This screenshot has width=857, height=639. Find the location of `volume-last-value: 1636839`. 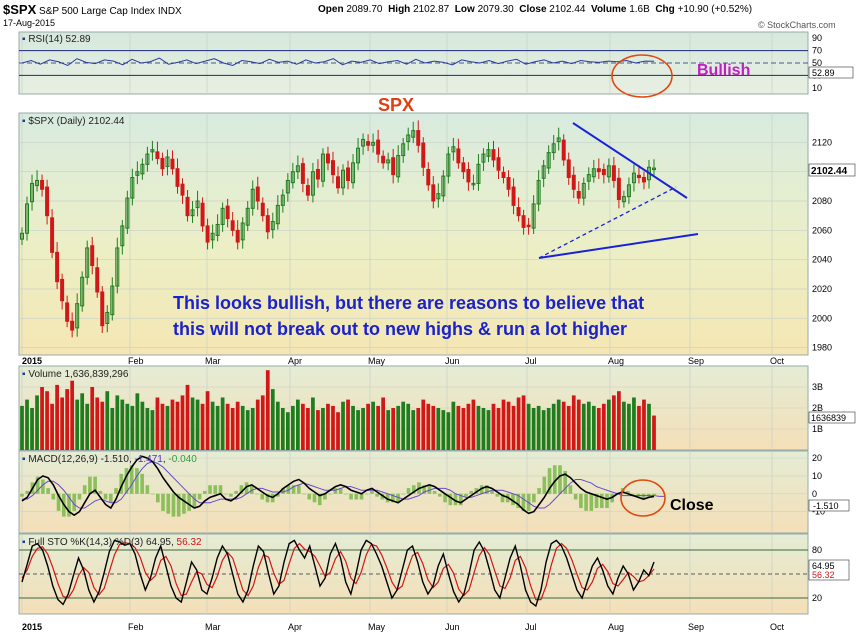

volume-last-value: 1636839 is located at coordinates (828, 418).